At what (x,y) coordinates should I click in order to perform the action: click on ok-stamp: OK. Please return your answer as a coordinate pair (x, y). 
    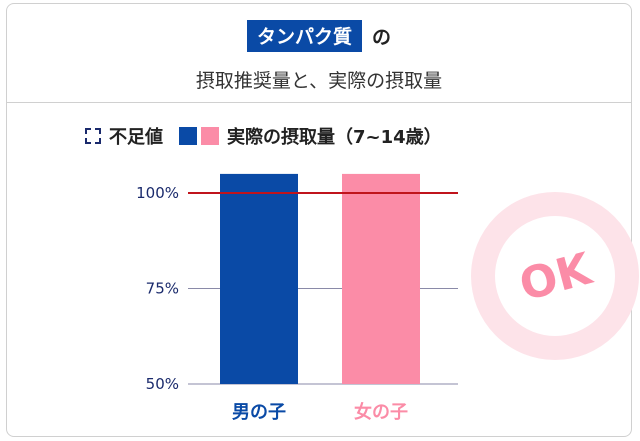
    Looking at the image, I should click on (555, 276).